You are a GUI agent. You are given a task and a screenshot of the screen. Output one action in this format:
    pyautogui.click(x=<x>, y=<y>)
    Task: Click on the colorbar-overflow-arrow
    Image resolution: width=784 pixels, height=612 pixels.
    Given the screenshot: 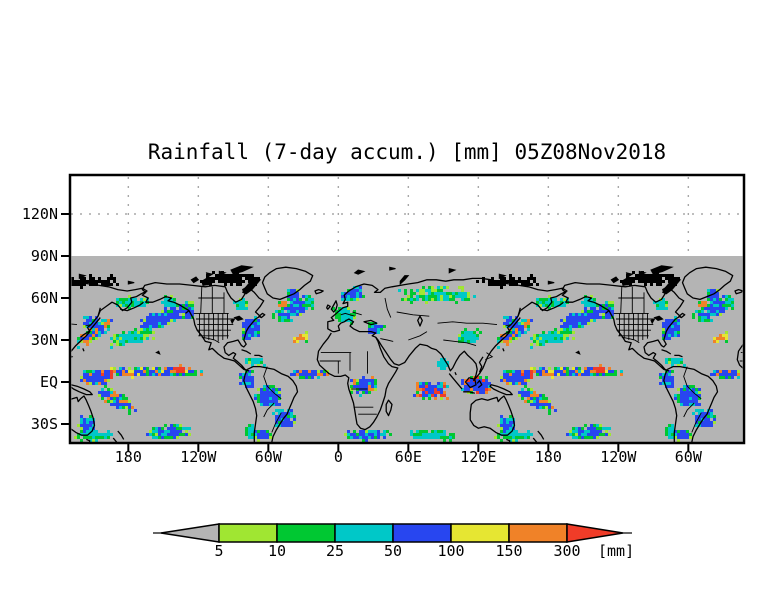 What is the action you would take?
    pyautogui.click(x=595, y=533)
    